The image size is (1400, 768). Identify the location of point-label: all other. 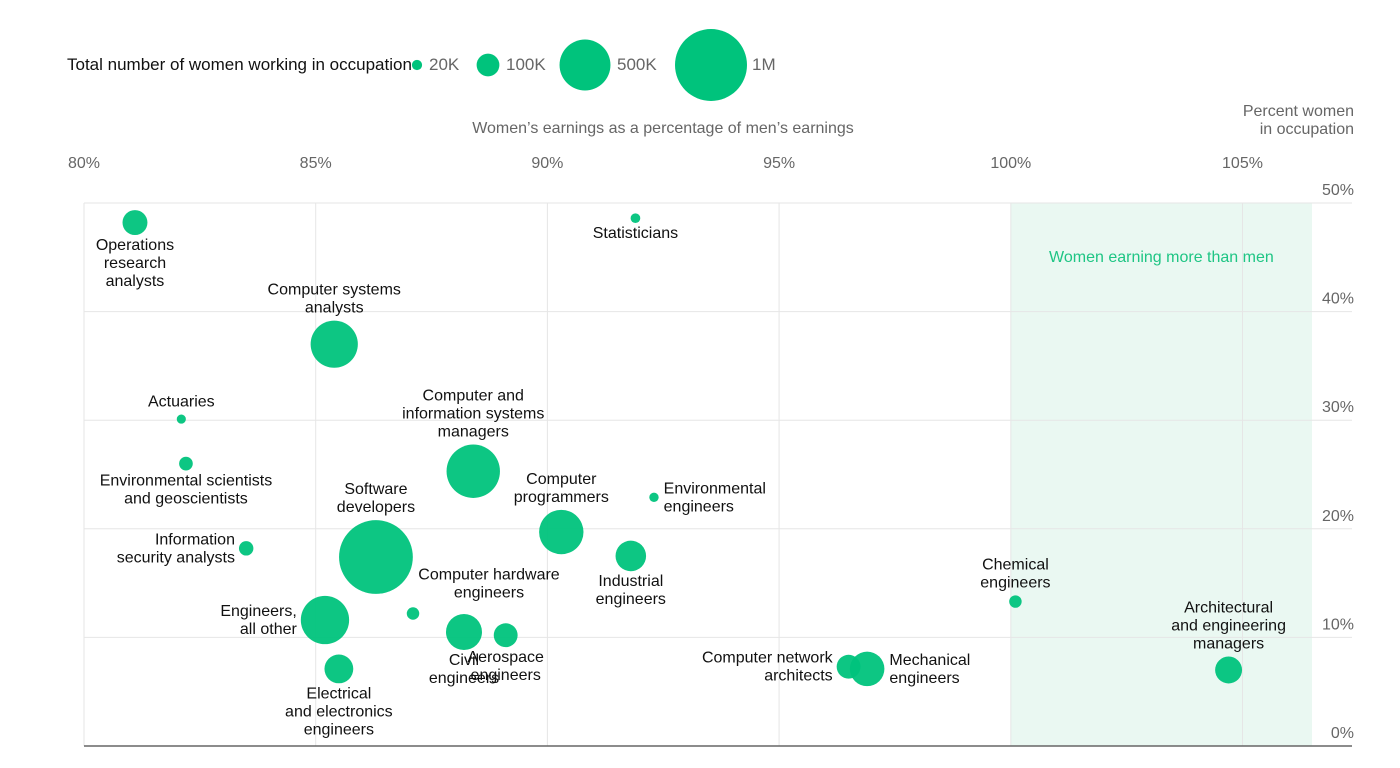
(269, 629).